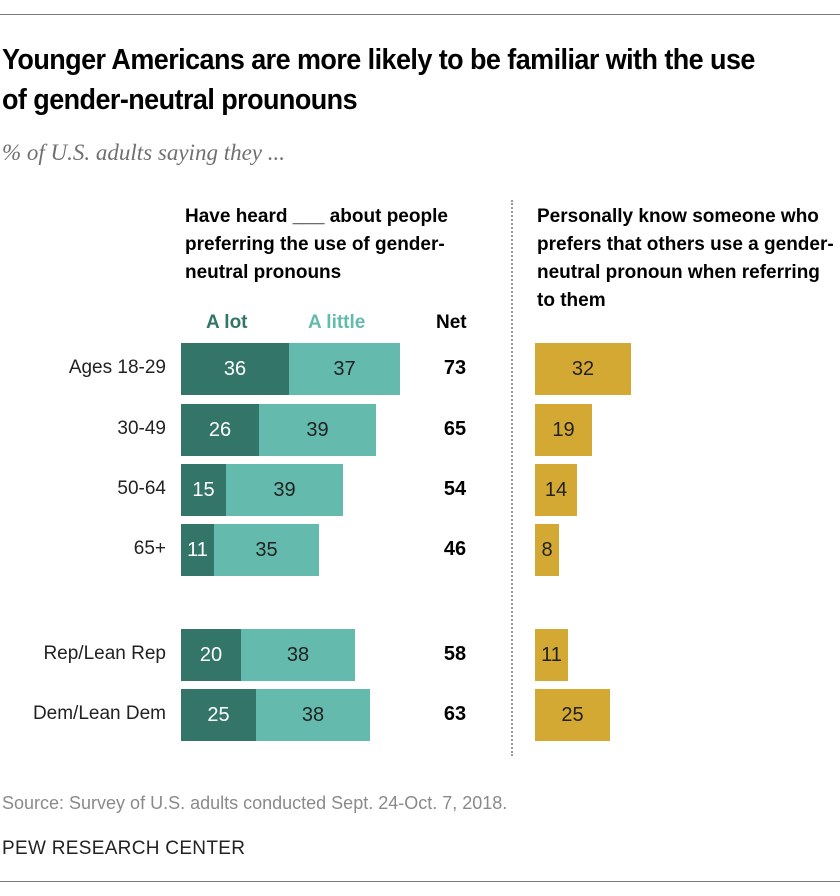 The width and height of the screenshot is (840, 896). What do you see at coordinates (455, 368) in the screenshot?
I see `net-value: 73` at bounding box center [455, 368].